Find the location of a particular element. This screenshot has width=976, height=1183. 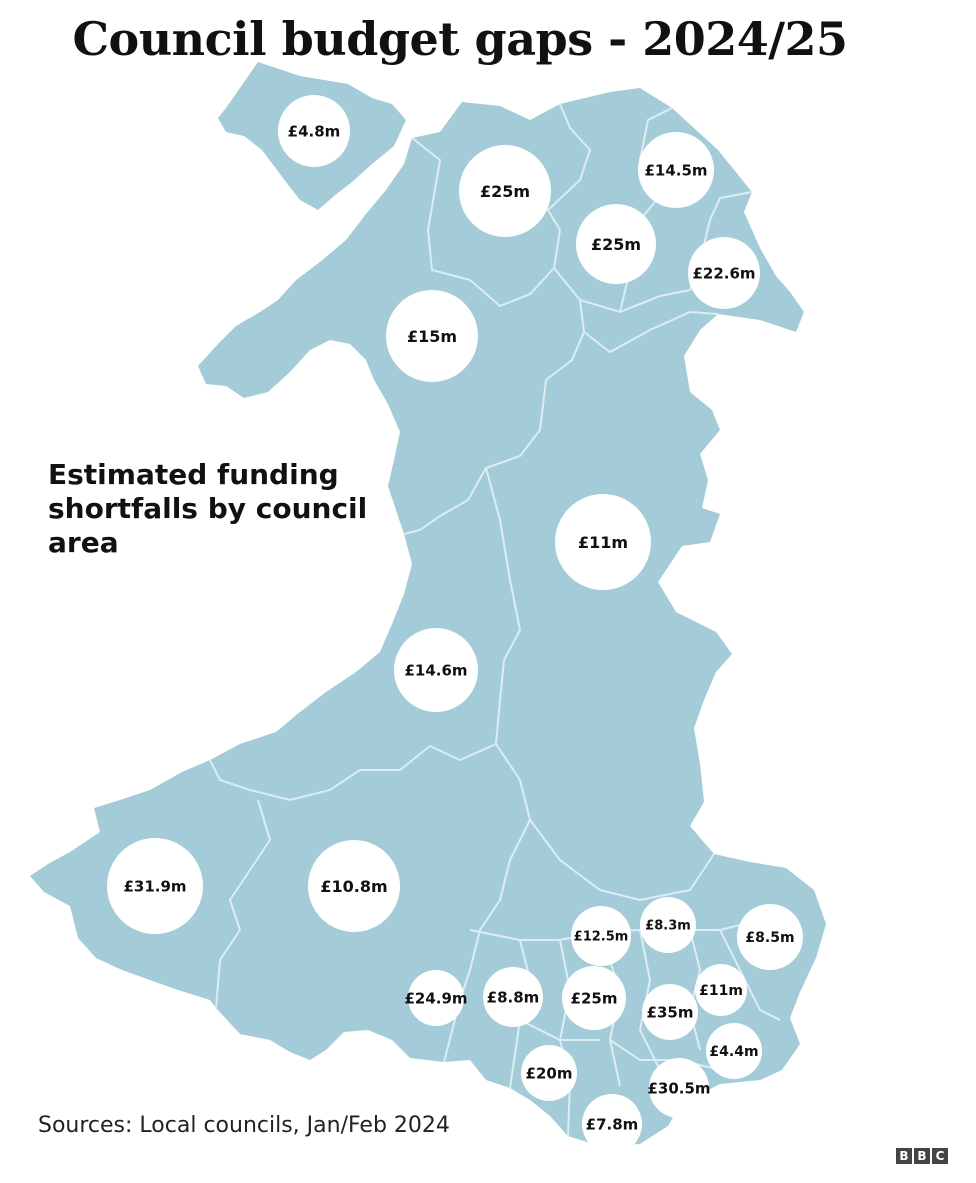

council-value-label: £31.9m is located at coordinates (154, 886).